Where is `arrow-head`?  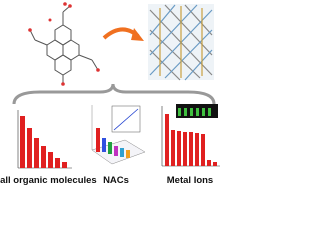
arrow-head is located at coordinates (137, 34).